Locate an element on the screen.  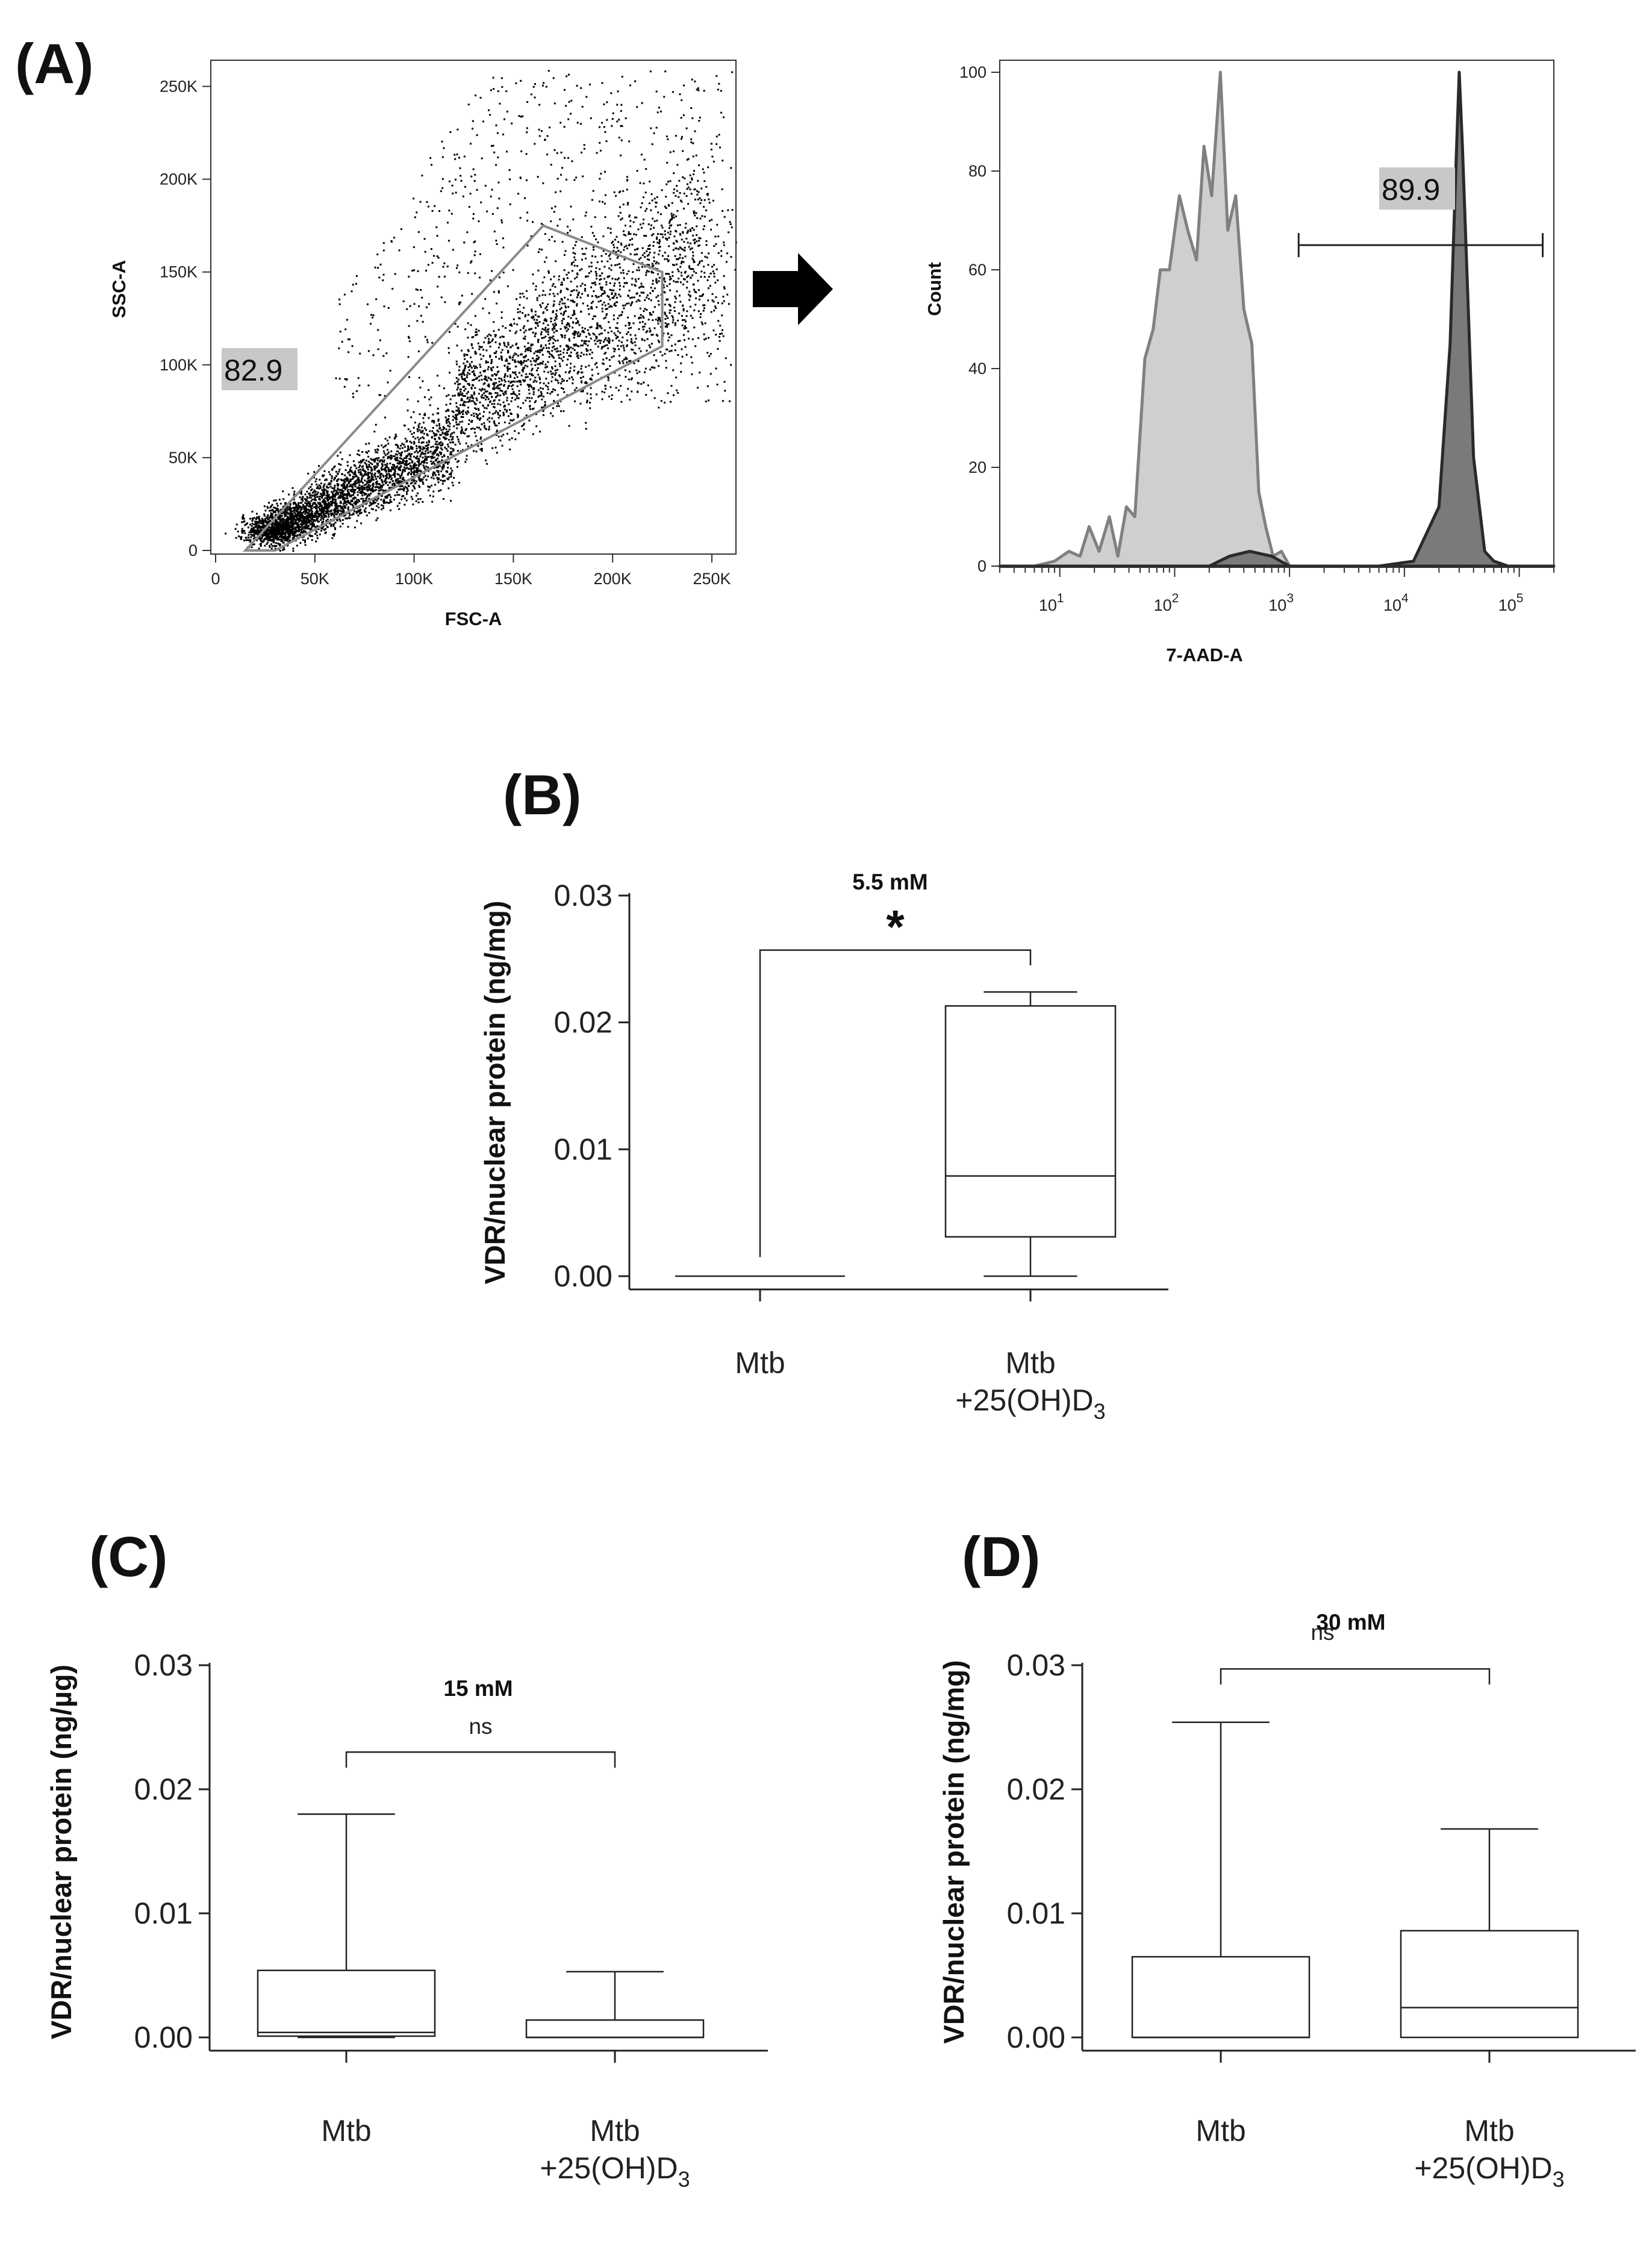
scatter-y-ticks: 0 50K 100K 150K 200K 250K is located at coordinates (186, 318).